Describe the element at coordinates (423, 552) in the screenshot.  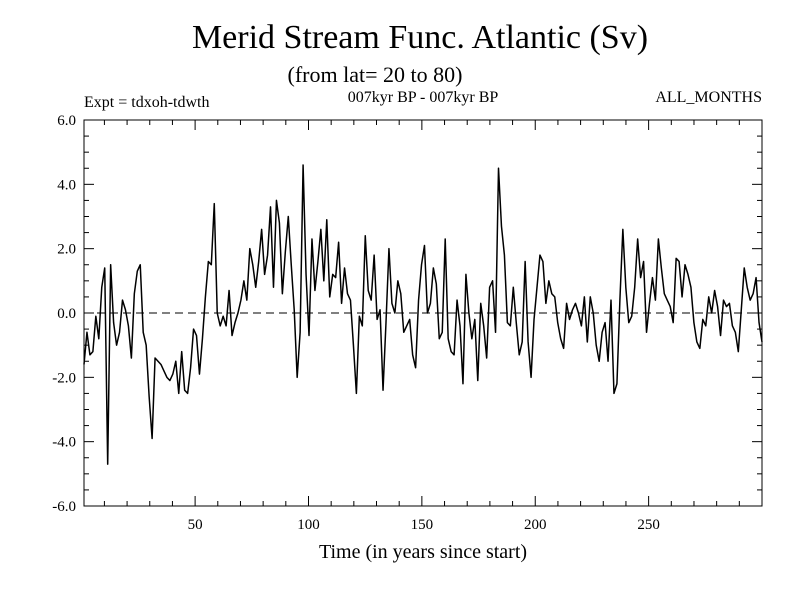
I see `x-axis-label: Time (in years since start)` at that location.